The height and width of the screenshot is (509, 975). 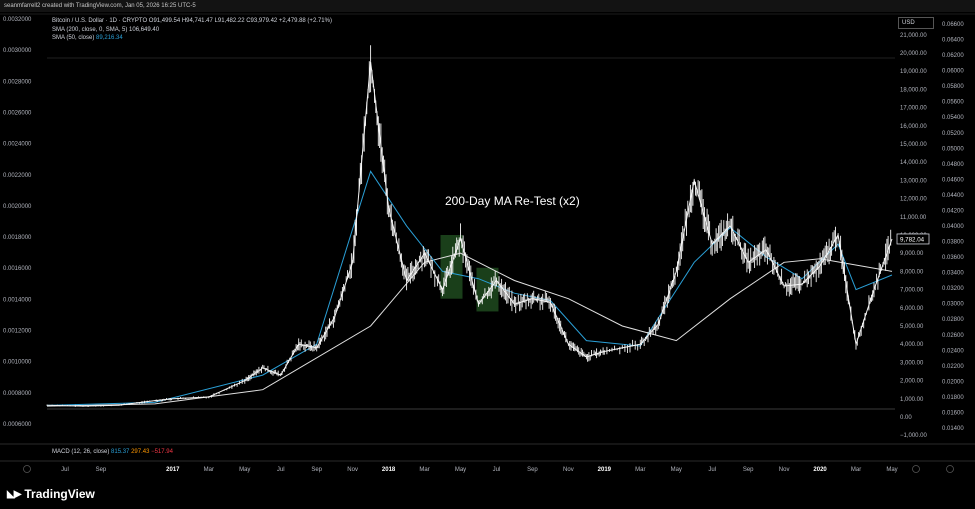 What do you see at coordinates (953, 429) in the screenshot?
I see `right-axis-label: 0.01400` at bounding box center [953, 429].